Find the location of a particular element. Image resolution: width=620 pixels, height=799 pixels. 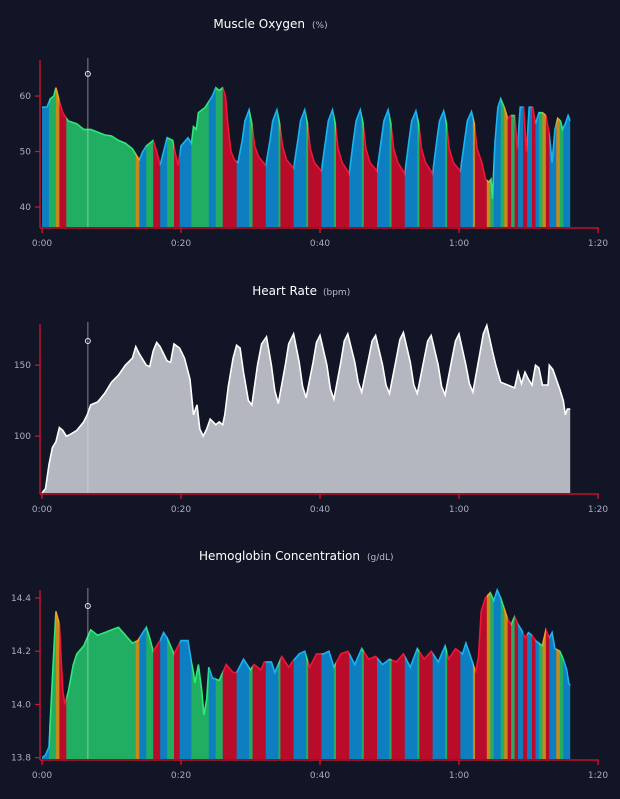

chart-unit: (%) is located at coordinates (320, 26).